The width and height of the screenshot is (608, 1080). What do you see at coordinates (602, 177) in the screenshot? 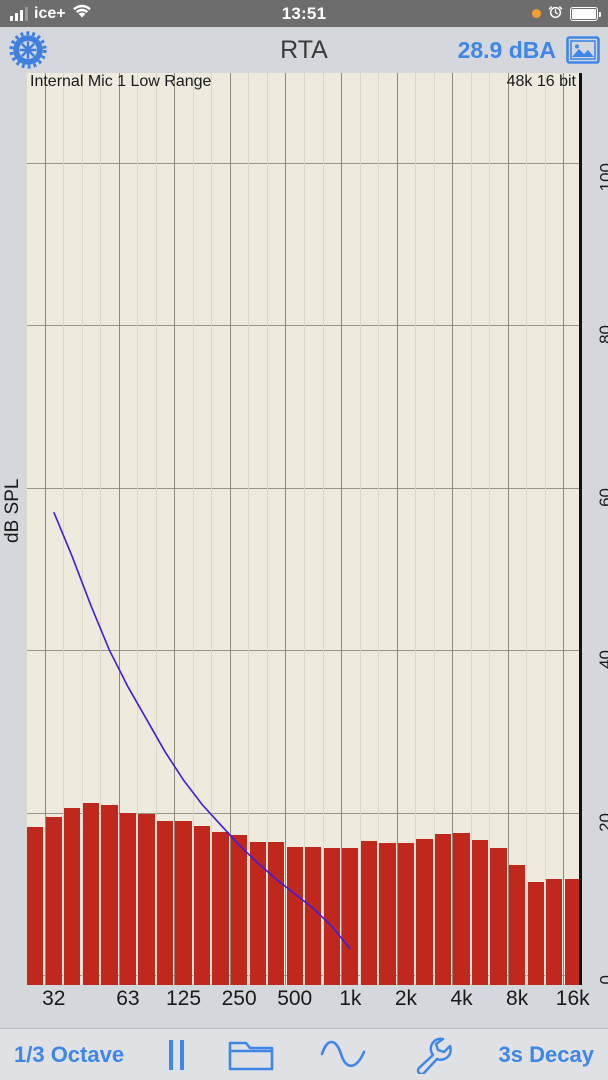
I see `y-axis-tick-label: 100` at bounding box center [602, 177].